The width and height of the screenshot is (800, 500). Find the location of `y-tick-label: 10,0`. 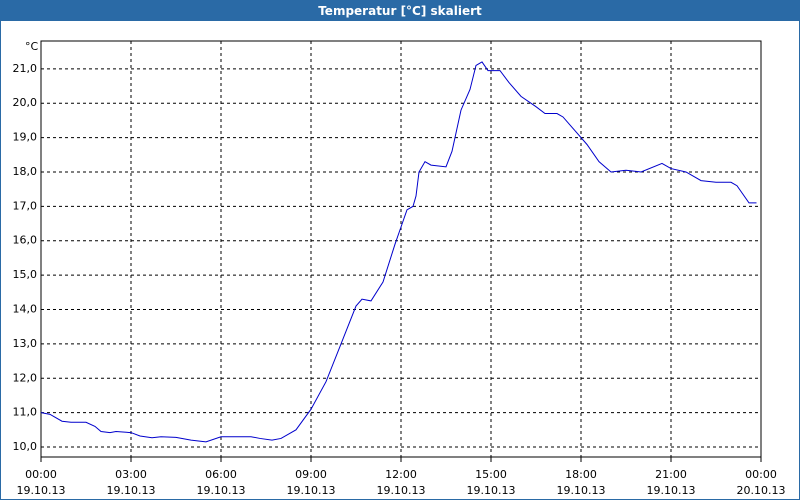

y-tick-label: 10,0 is located at coordinates (25, 446).